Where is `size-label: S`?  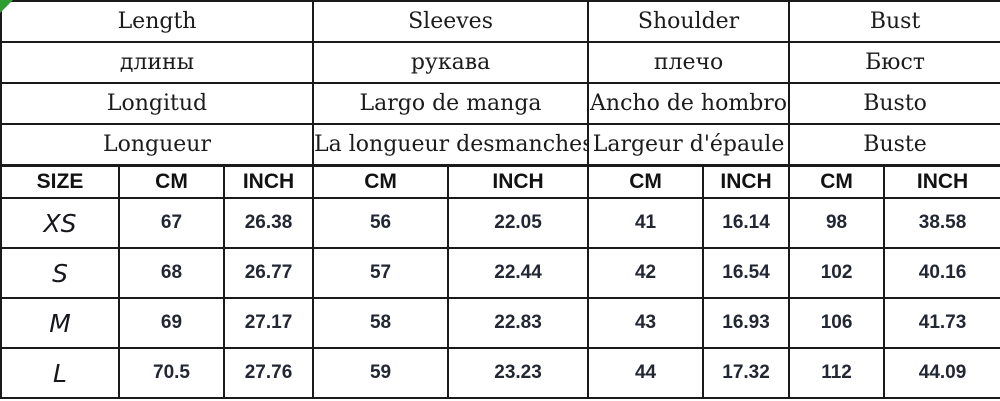 size-label: S is located at coordinates (60, 273).